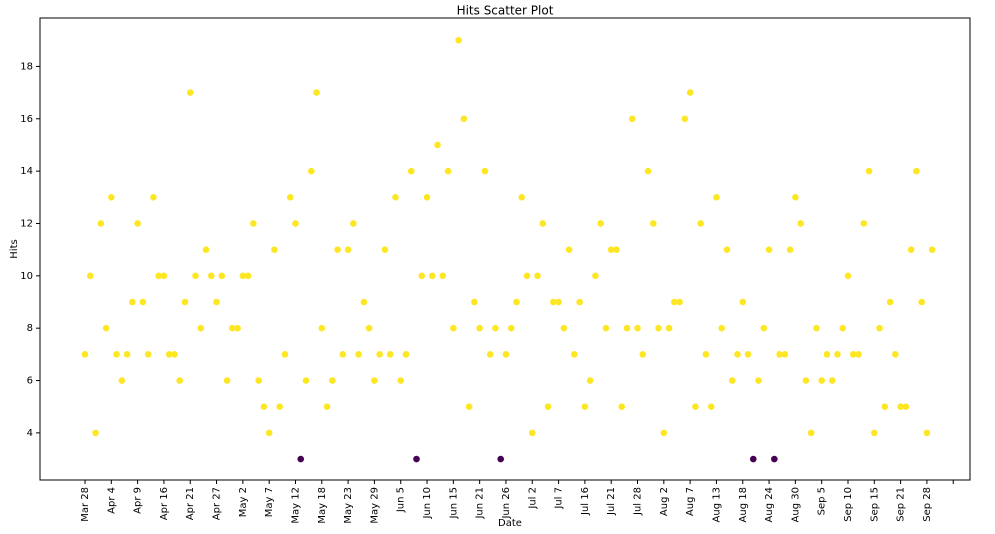 Image resolution: width=995 pixels, height=534 pixels. I want to click on y-tick-label: 14, so click(26, 171).